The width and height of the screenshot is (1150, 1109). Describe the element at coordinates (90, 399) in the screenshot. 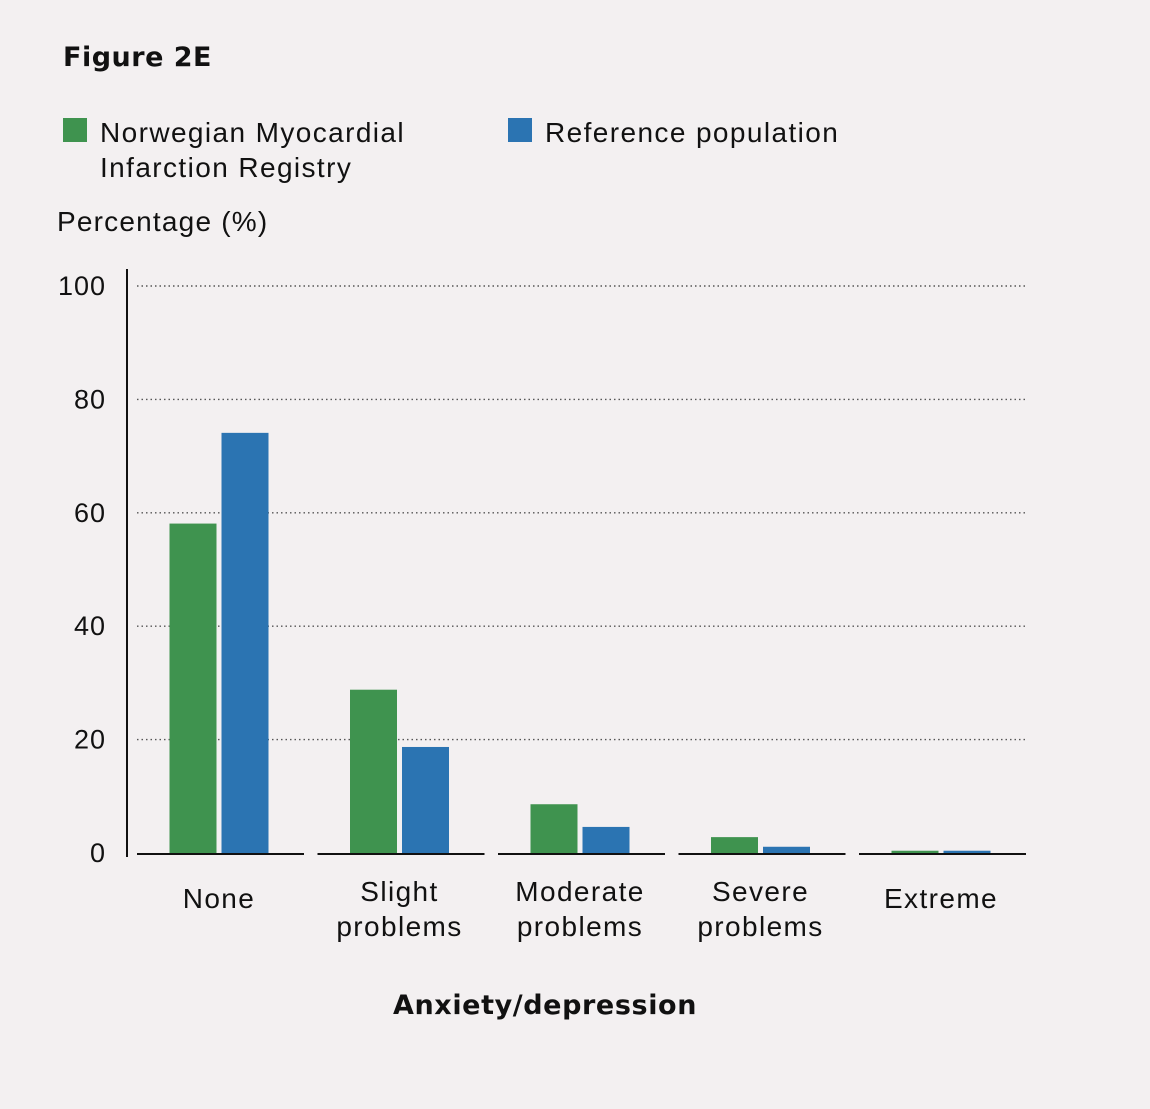

I see `y-tick-label: 80` at that location.